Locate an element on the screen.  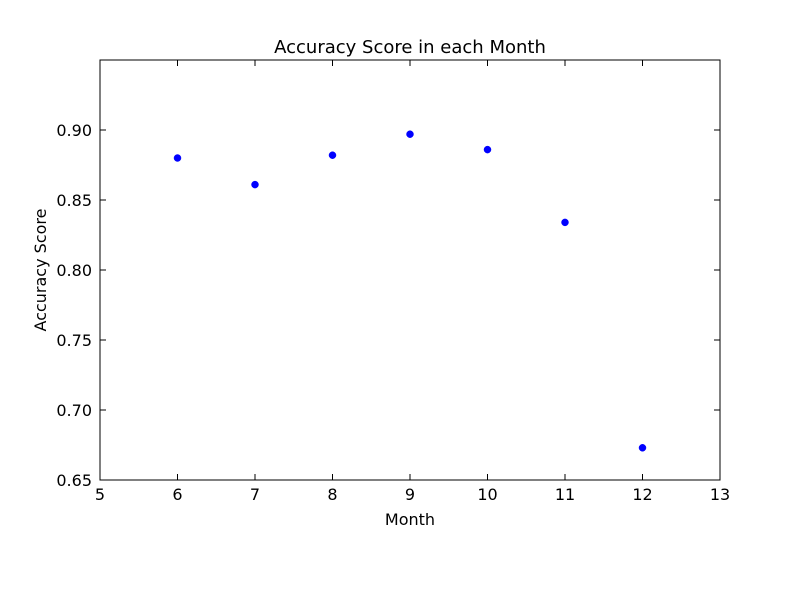
x-tick-label: 5 is located at coordinates (100, 494).